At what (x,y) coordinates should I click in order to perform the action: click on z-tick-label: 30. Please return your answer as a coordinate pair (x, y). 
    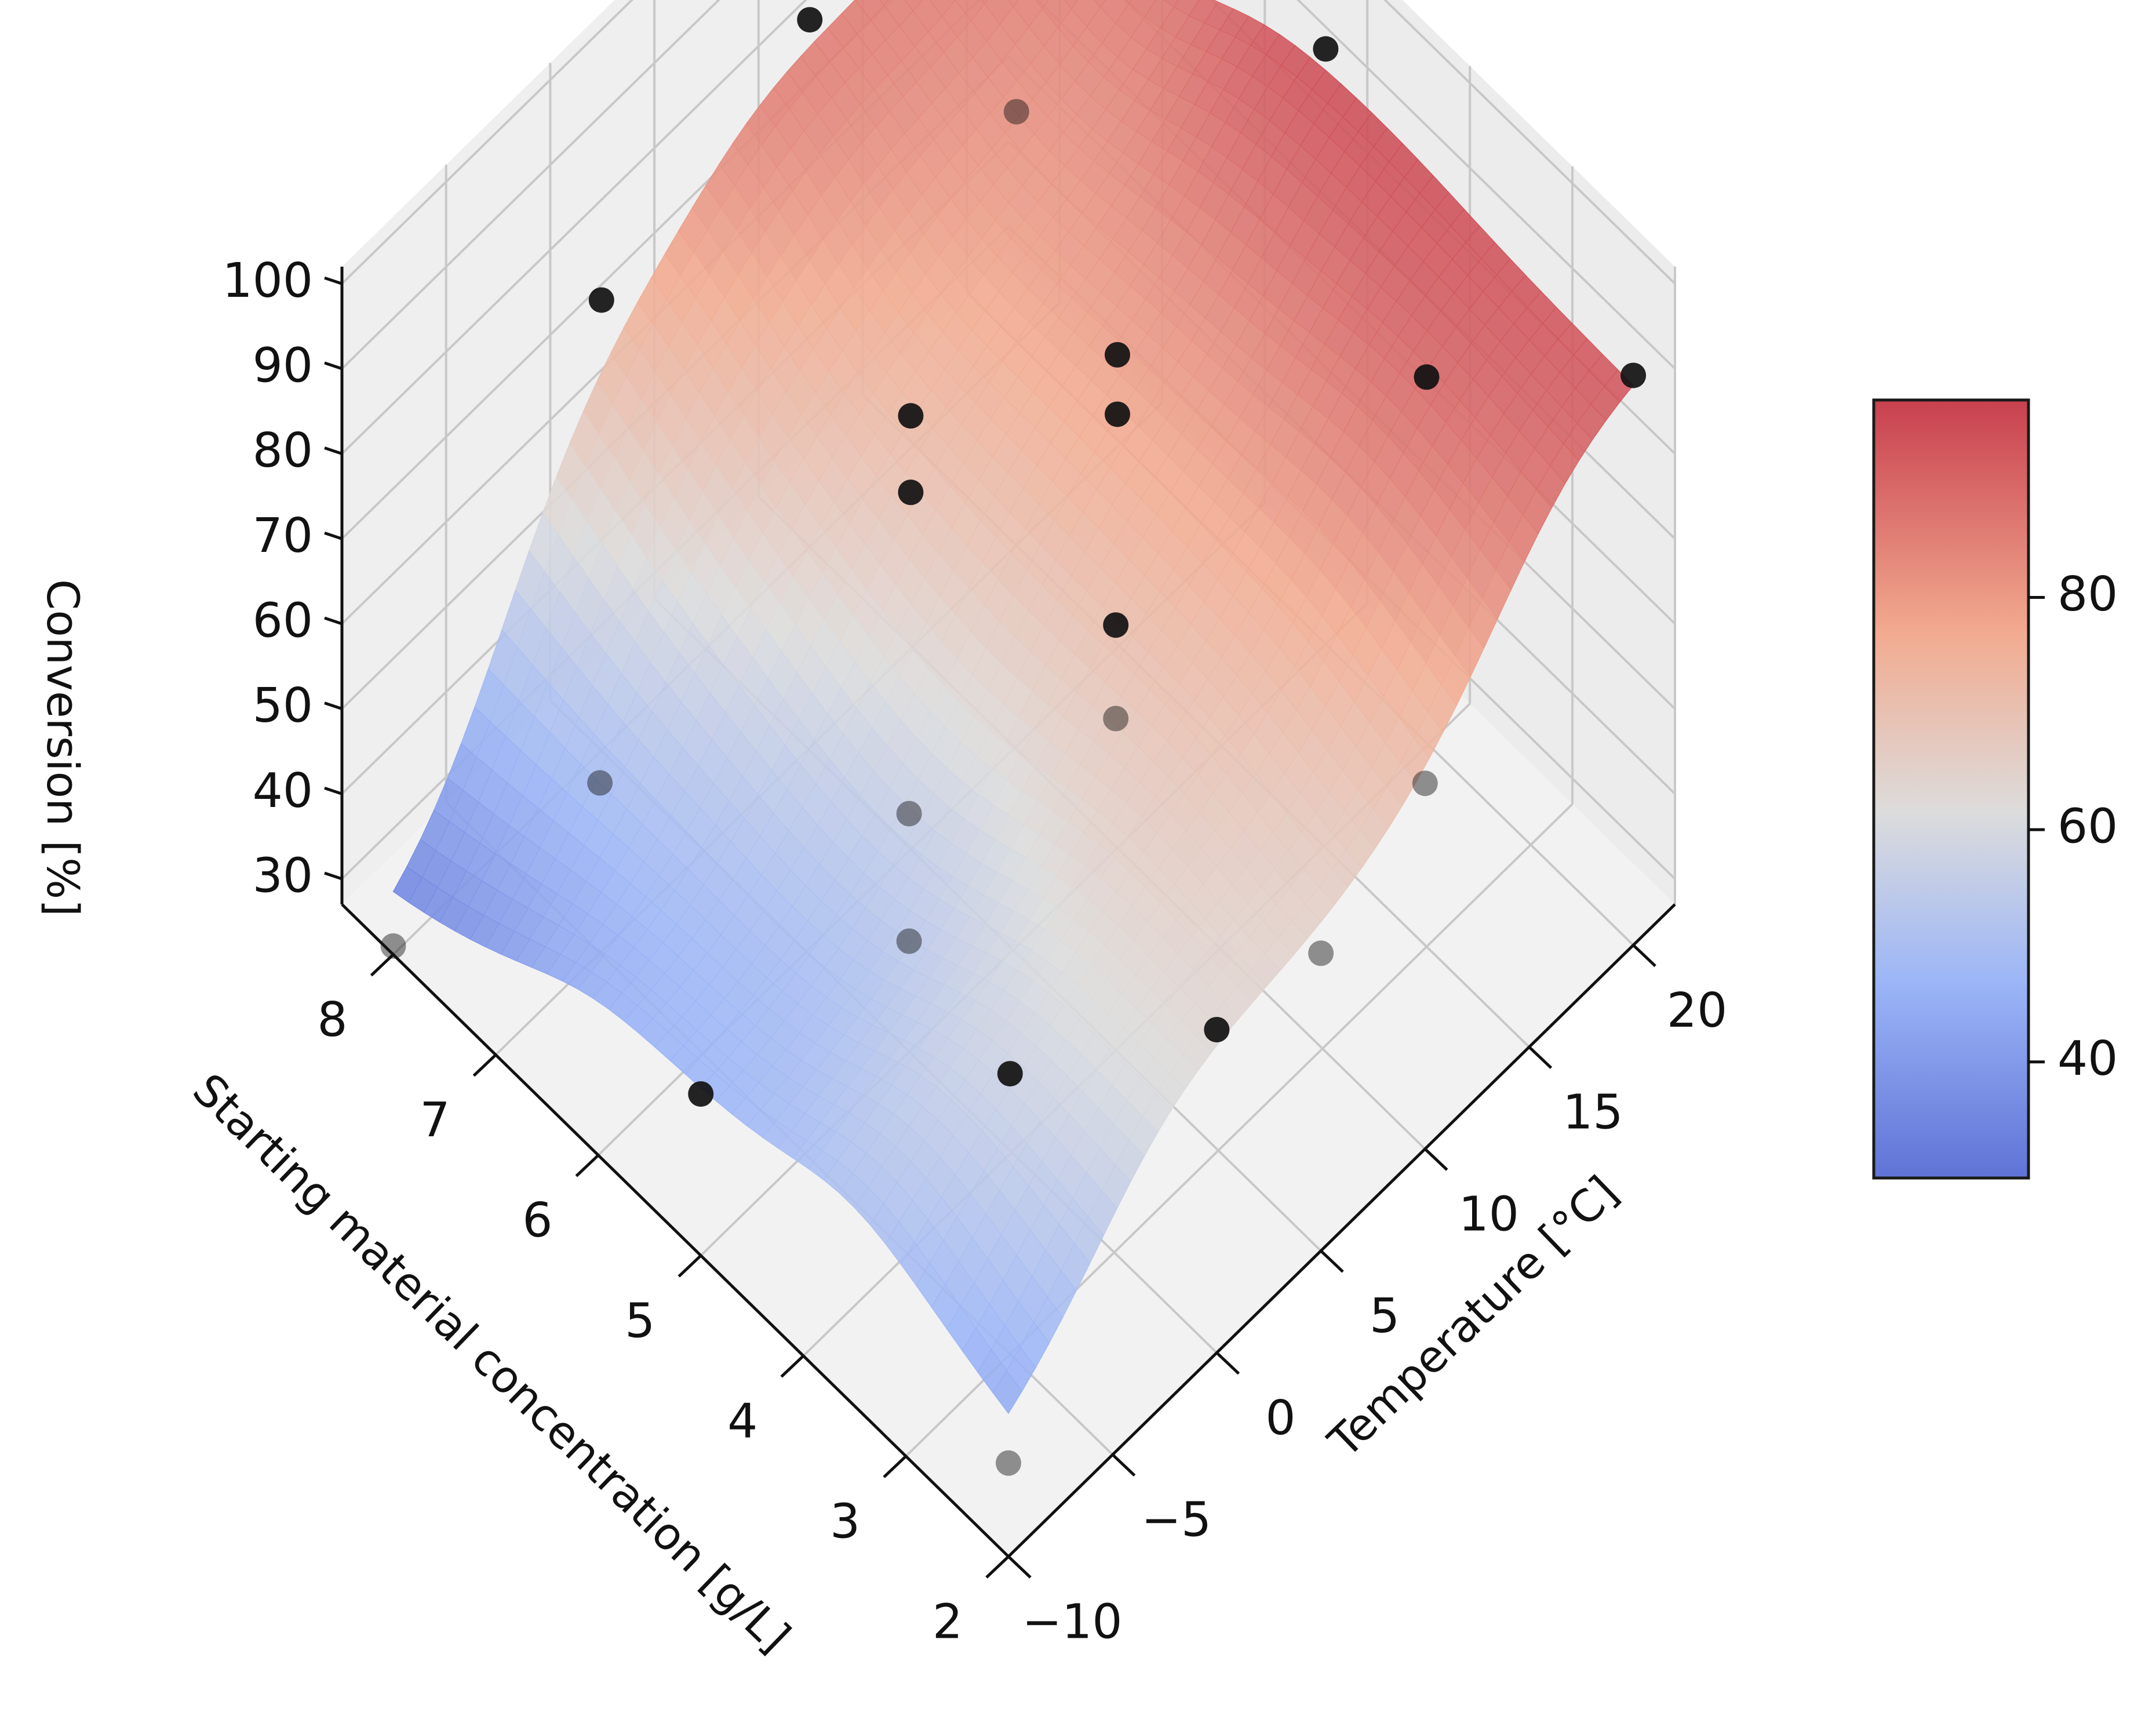
    Looking at the image, I should click on (283, 876).